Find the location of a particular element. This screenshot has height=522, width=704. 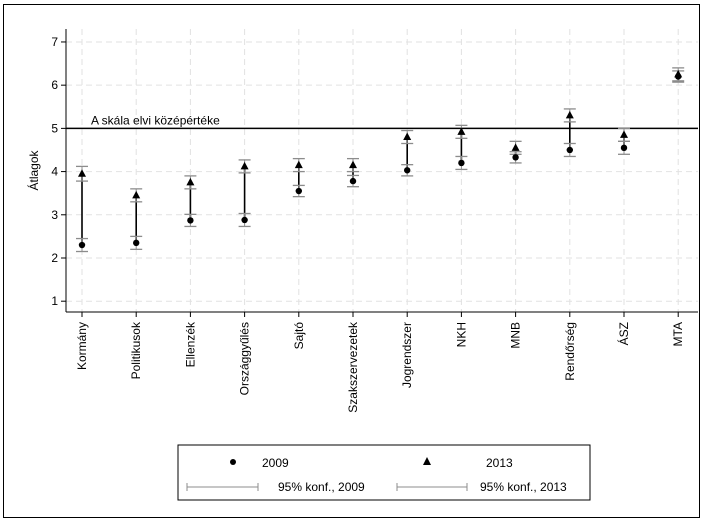

legend-box is located at coordinates (384, 472).